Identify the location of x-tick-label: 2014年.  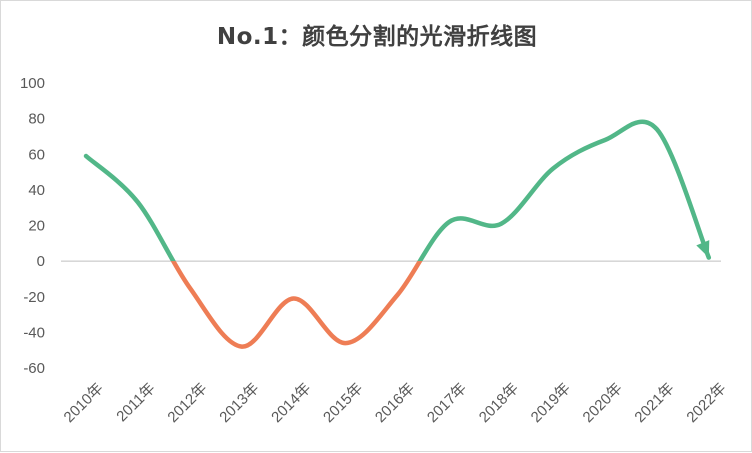
(291, 403).